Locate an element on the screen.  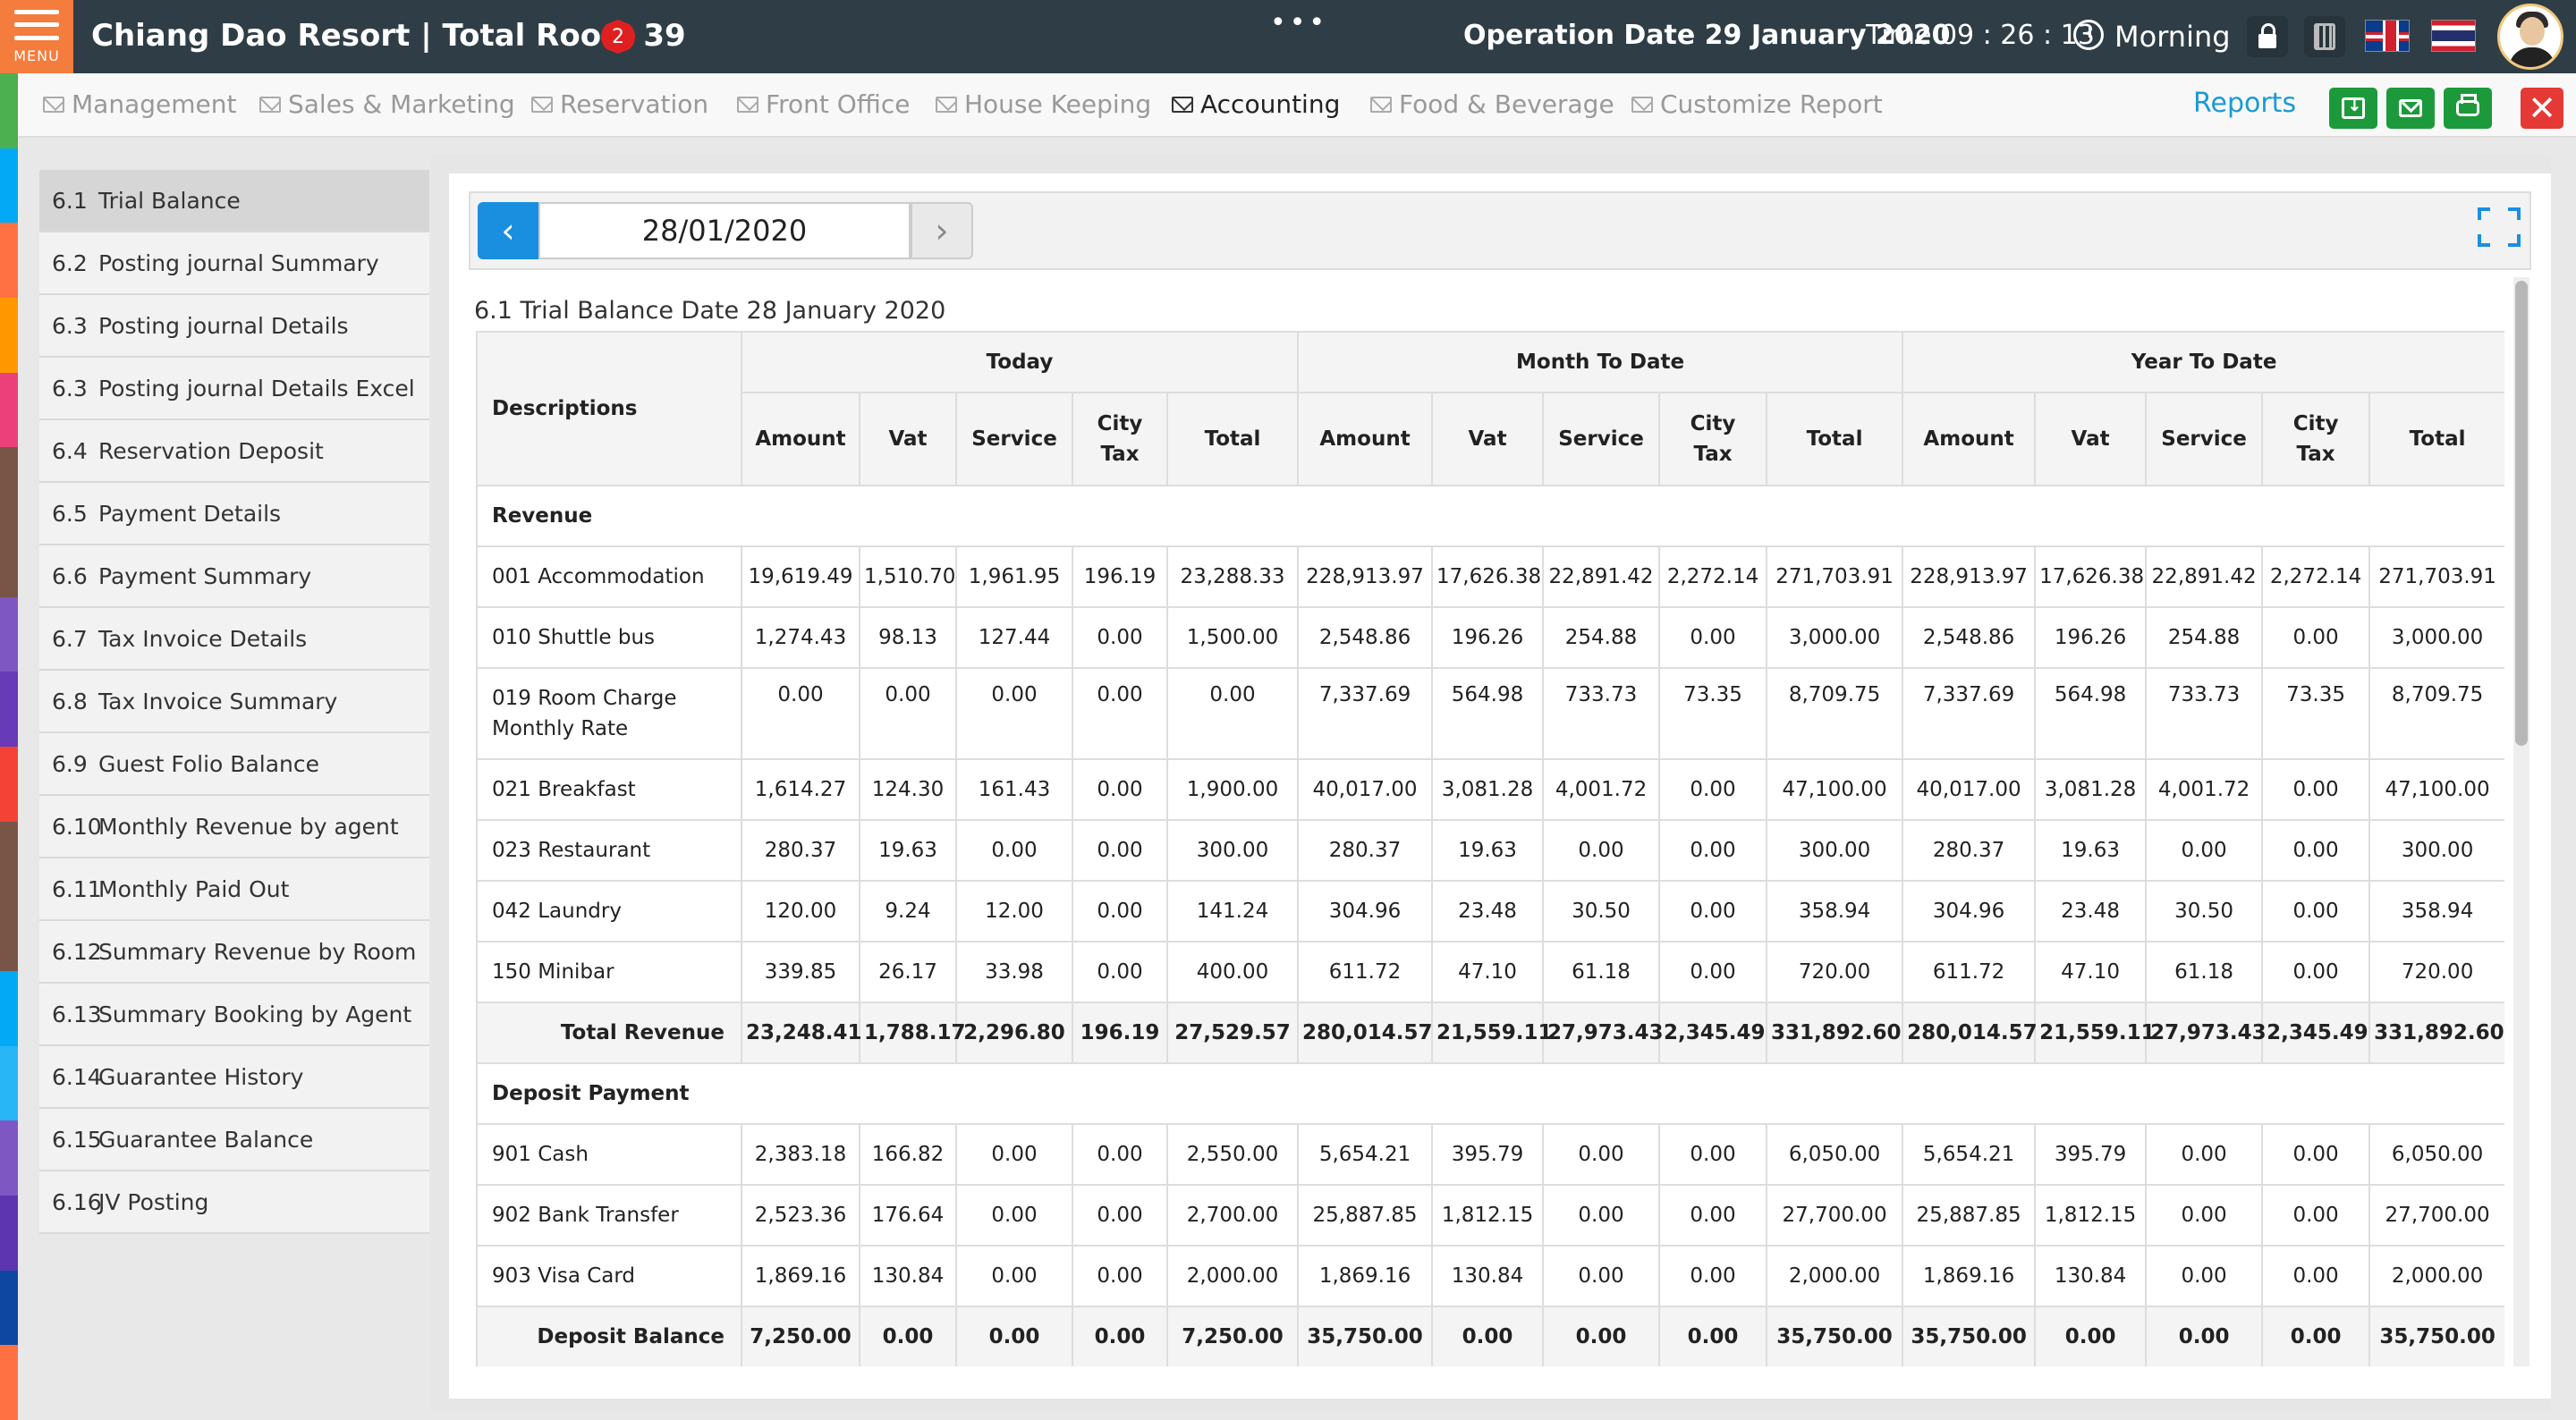
column-header: Total is located at coordinates (1232, 439).